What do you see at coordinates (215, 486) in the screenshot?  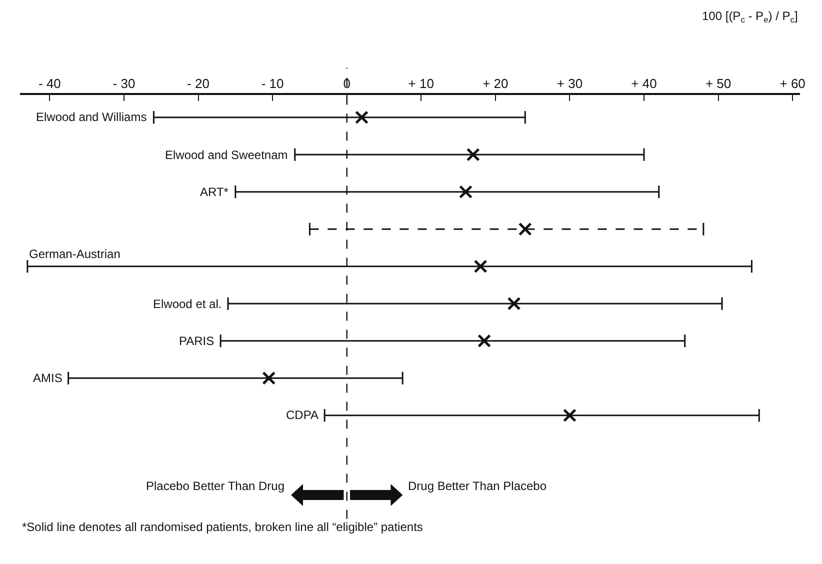 I see `text: Placebo Better Than Drug` at bounding box center [215, 486].